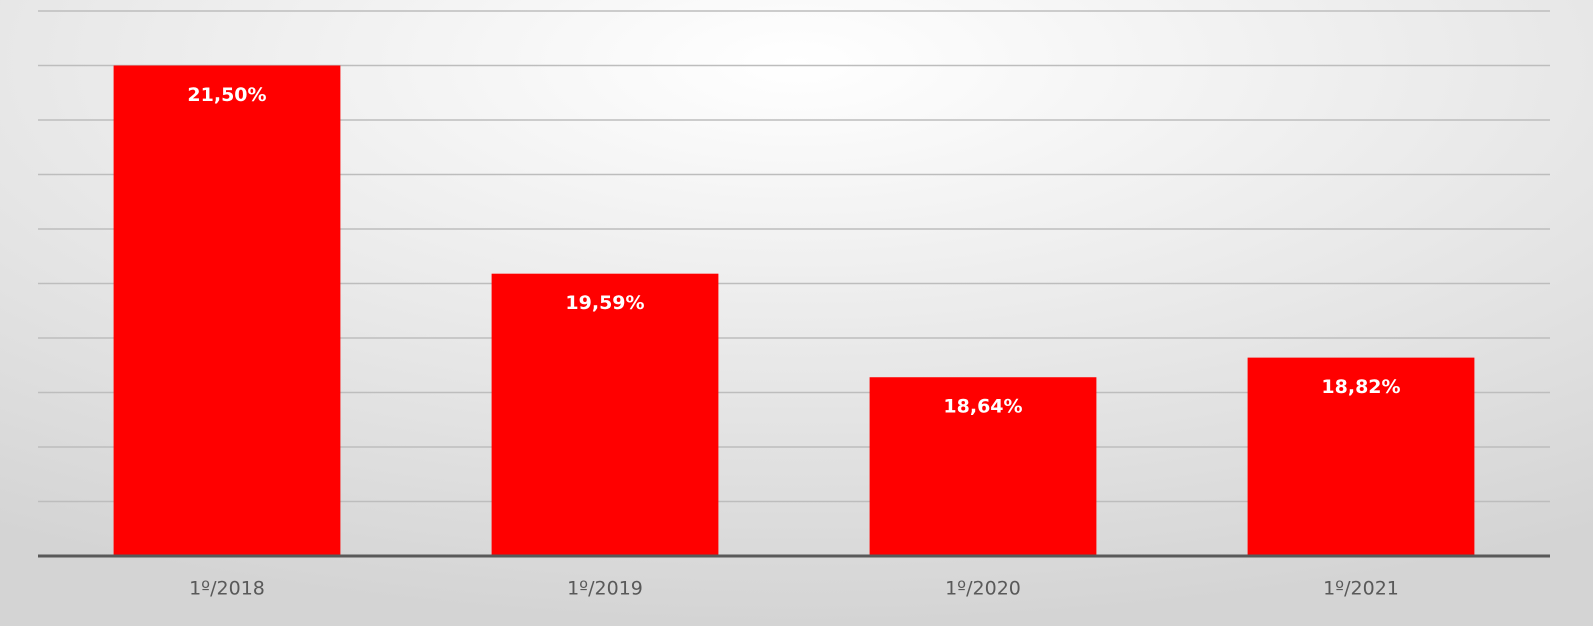  What do you see at coordinates (226, 95) in the screenshot?
I see `data-label: 21,50%` at bounding box center [226, 95].